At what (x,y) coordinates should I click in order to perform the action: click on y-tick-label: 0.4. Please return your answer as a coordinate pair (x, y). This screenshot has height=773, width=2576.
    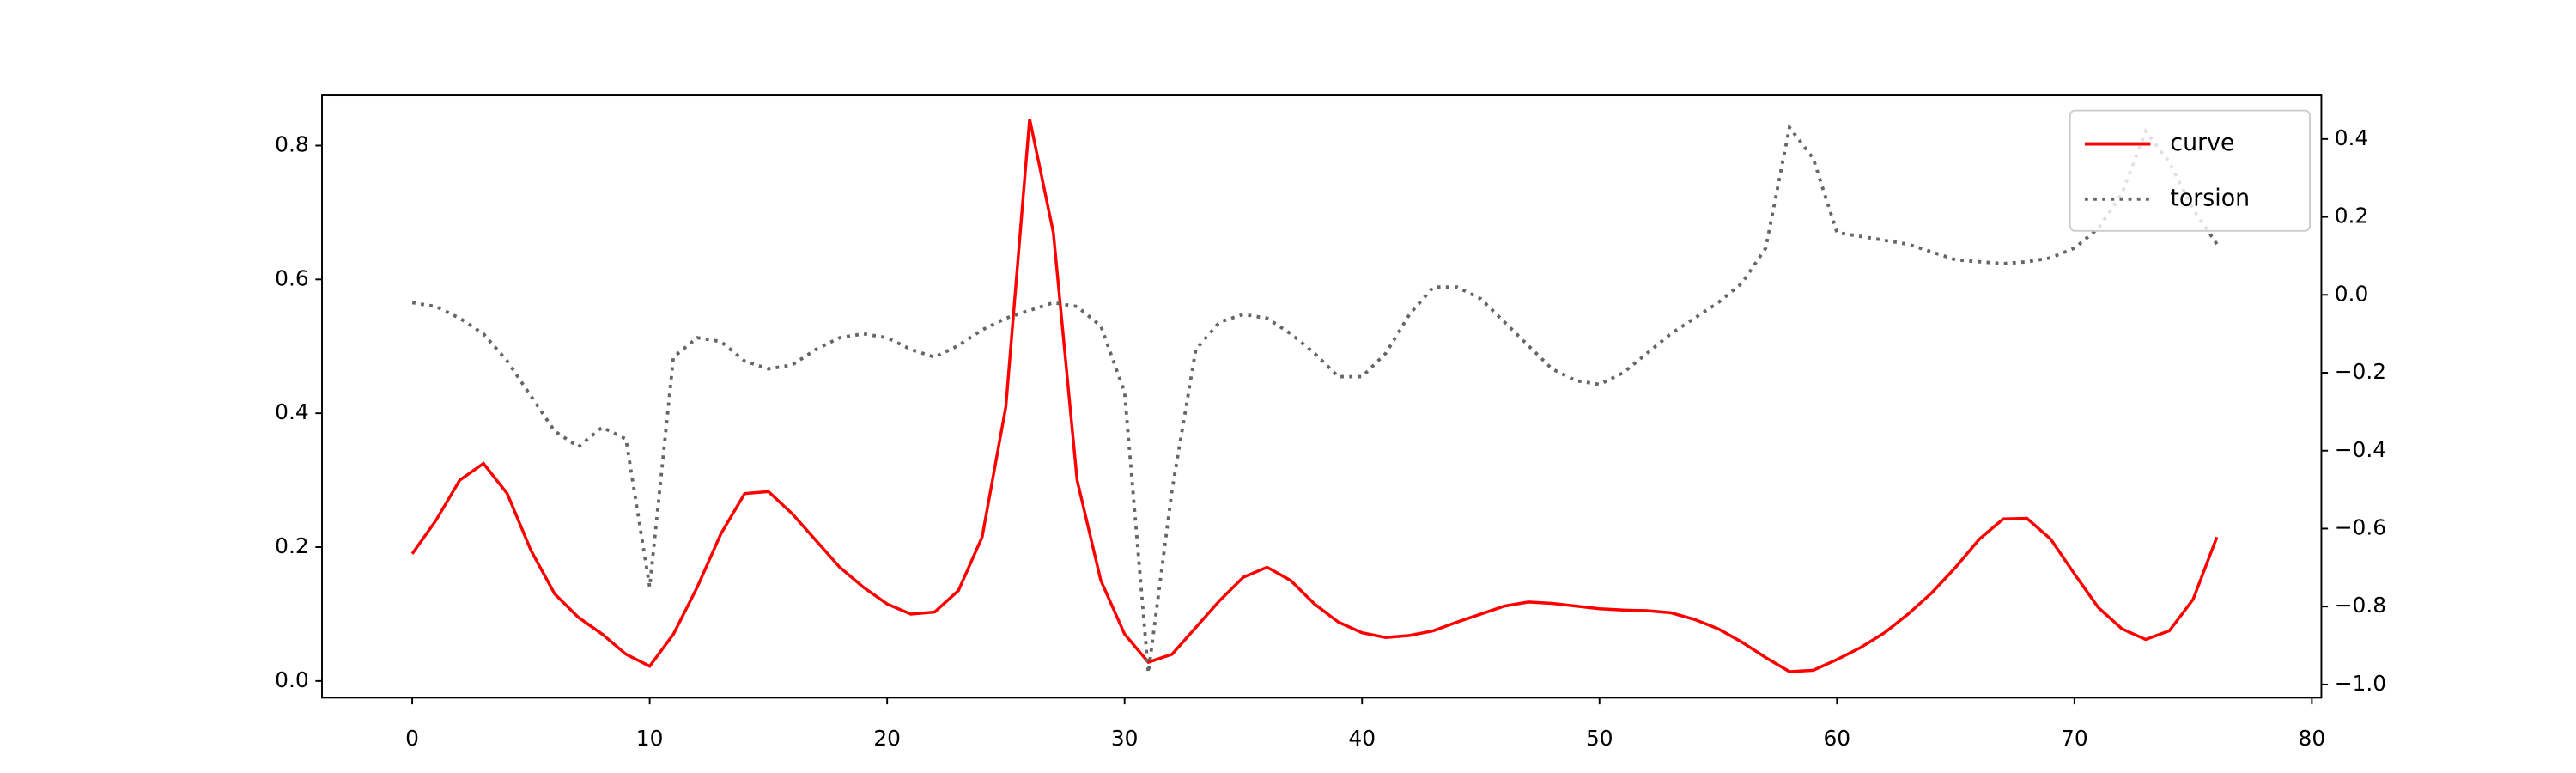
    Looking at the image, I should click on (292, 411).